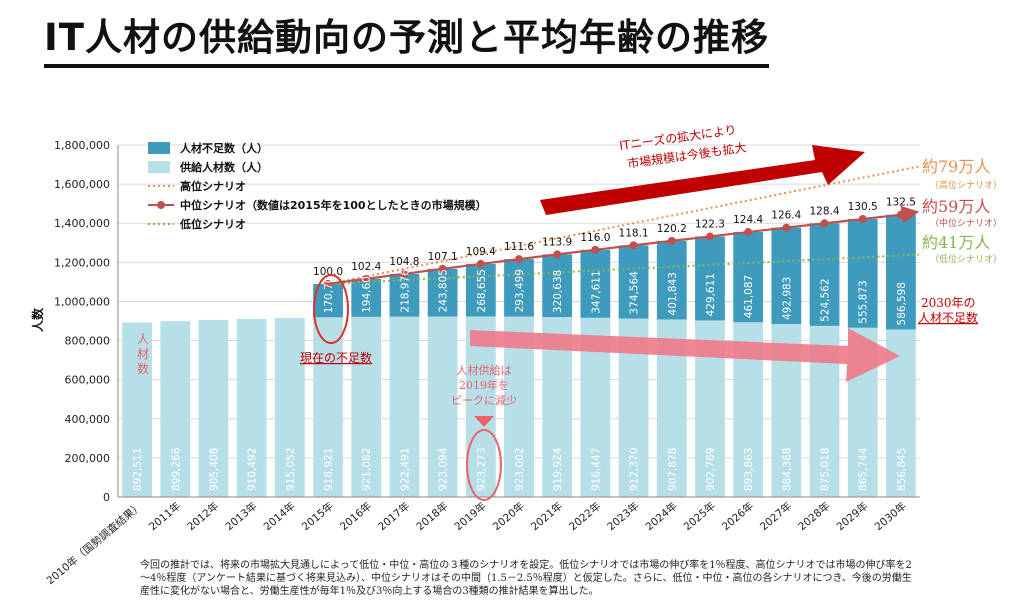 This screenshot has width=1024, height=613. I want to click on y-tick-label: 1,200,000, so click(82, 262).